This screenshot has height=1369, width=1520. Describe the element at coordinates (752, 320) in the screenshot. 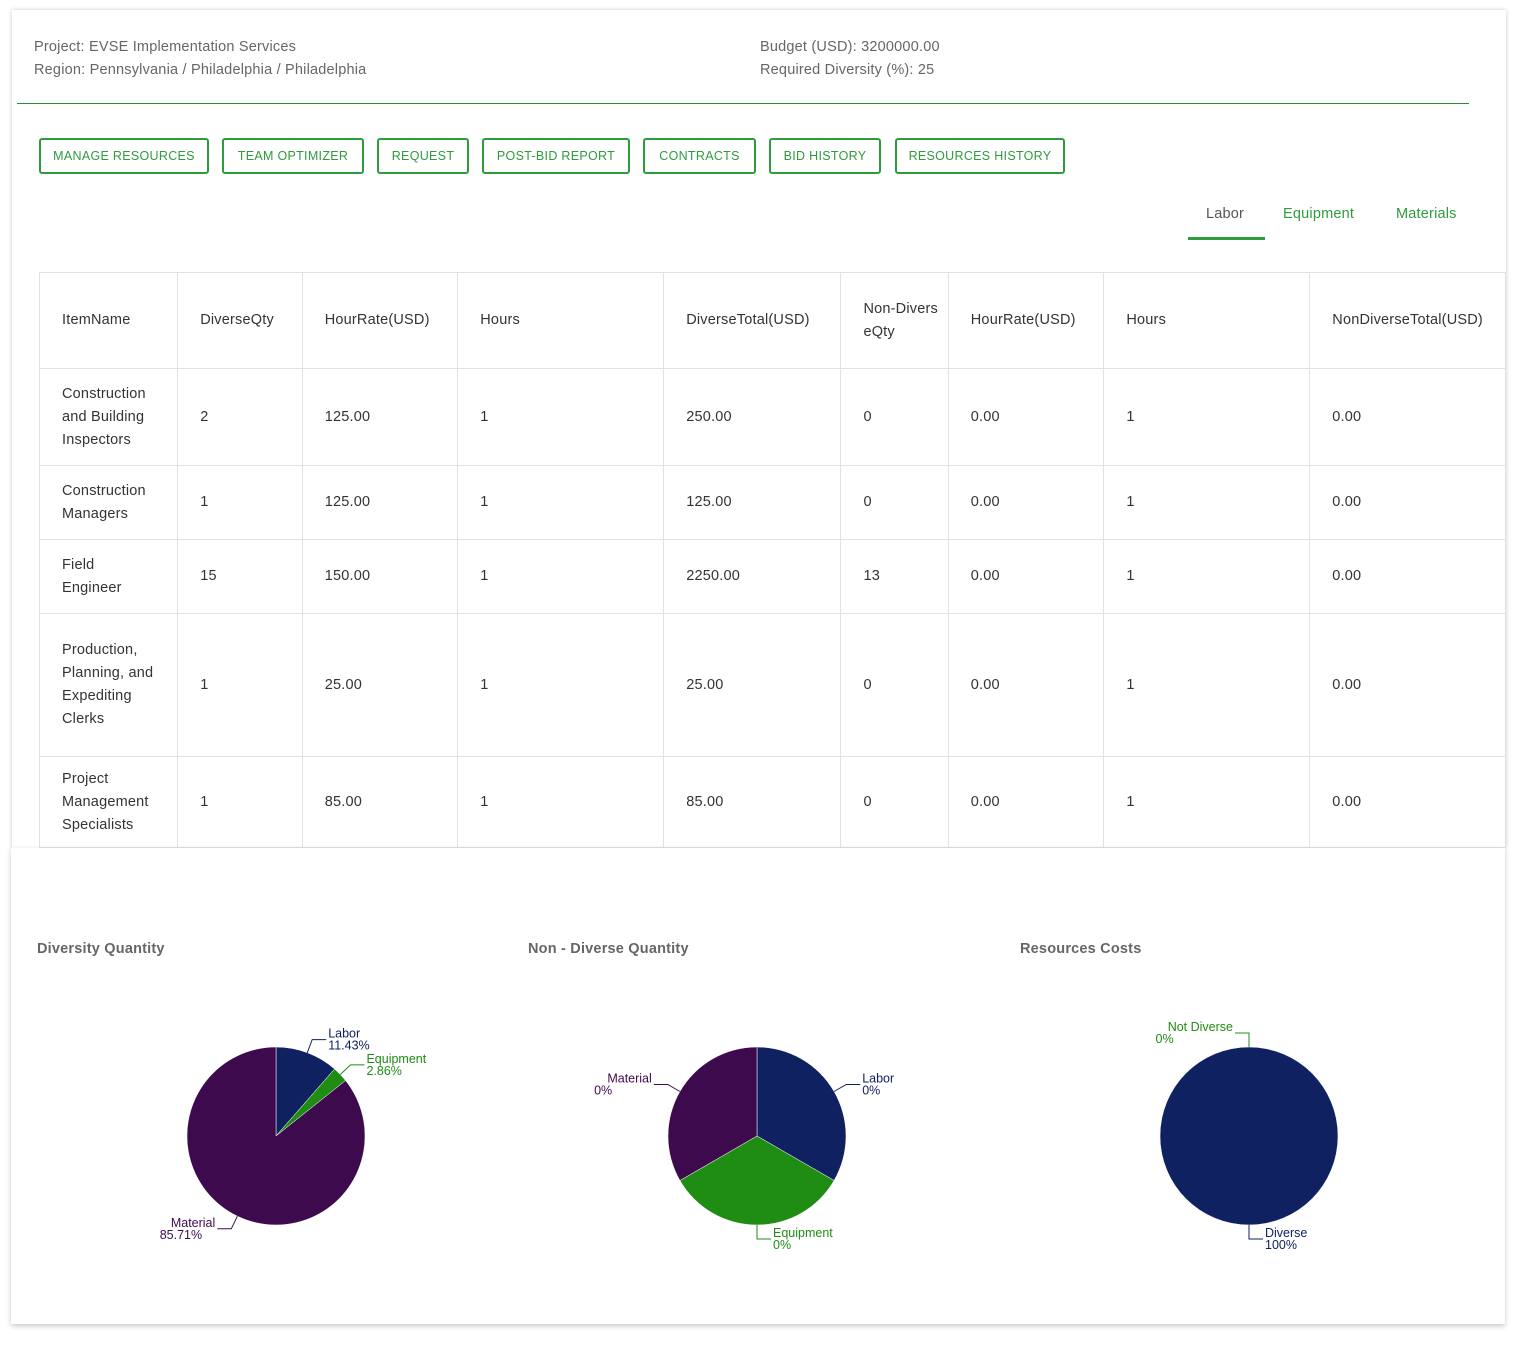

I see `column-header: DiverseTotal(USD)` at that location.